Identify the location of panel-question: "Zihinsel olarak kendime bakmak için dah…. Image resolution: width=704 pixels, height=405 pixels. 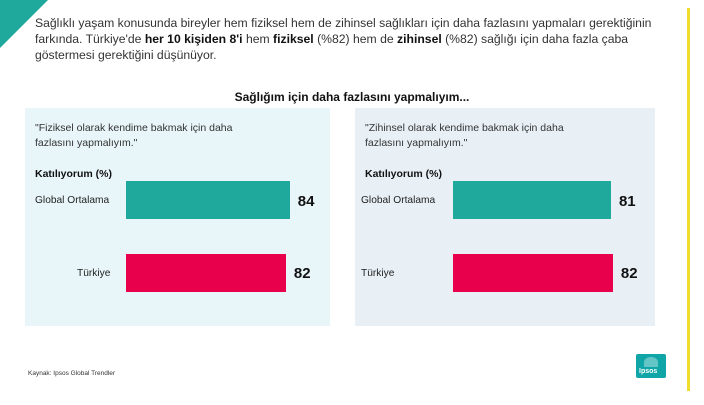
(464, 135).